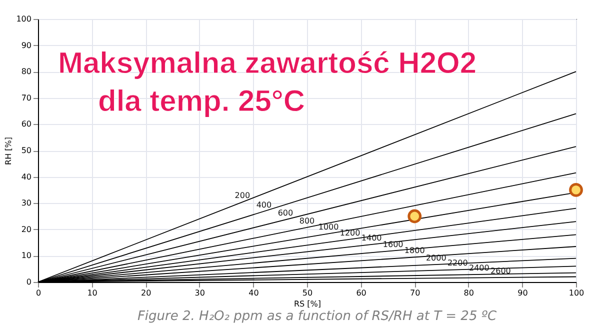 Image resolution: width=593 pixels, height=334 pixels. Describe the element at coordinates (415, 293) in the screenshot. I see `x-tick-label: 70` at that location.